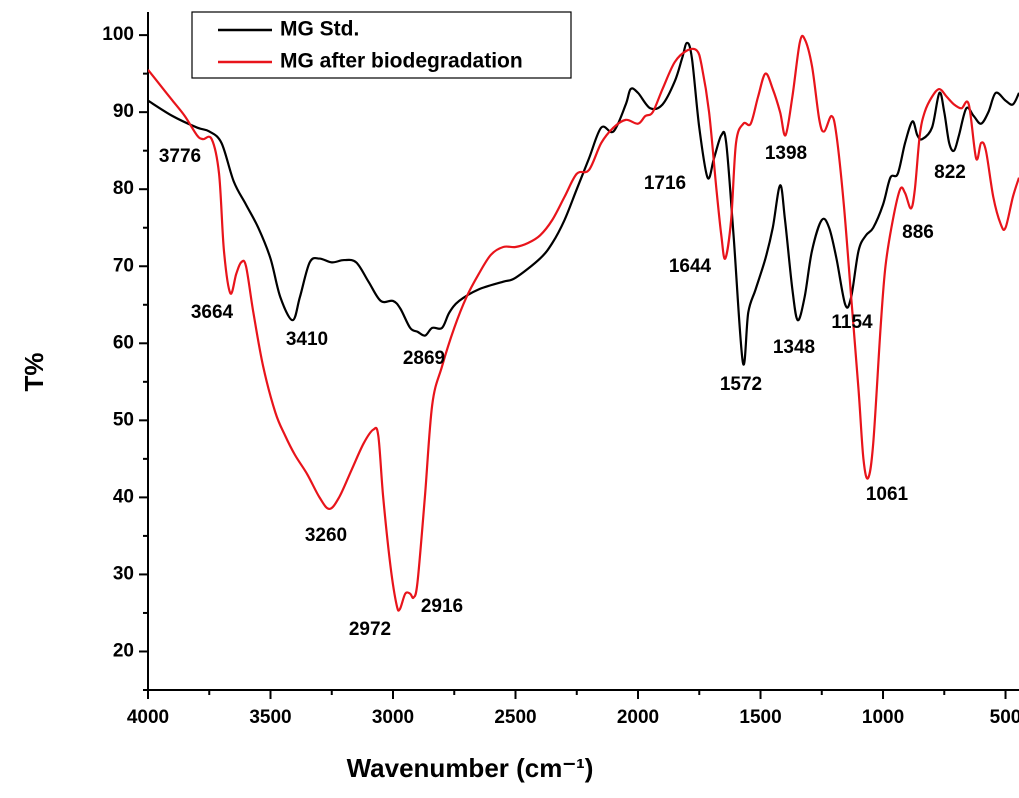 Image resolution: width=1019 pixels, height=798 pixels. I want to click on y-tick-label: 60, so click(123, 342).